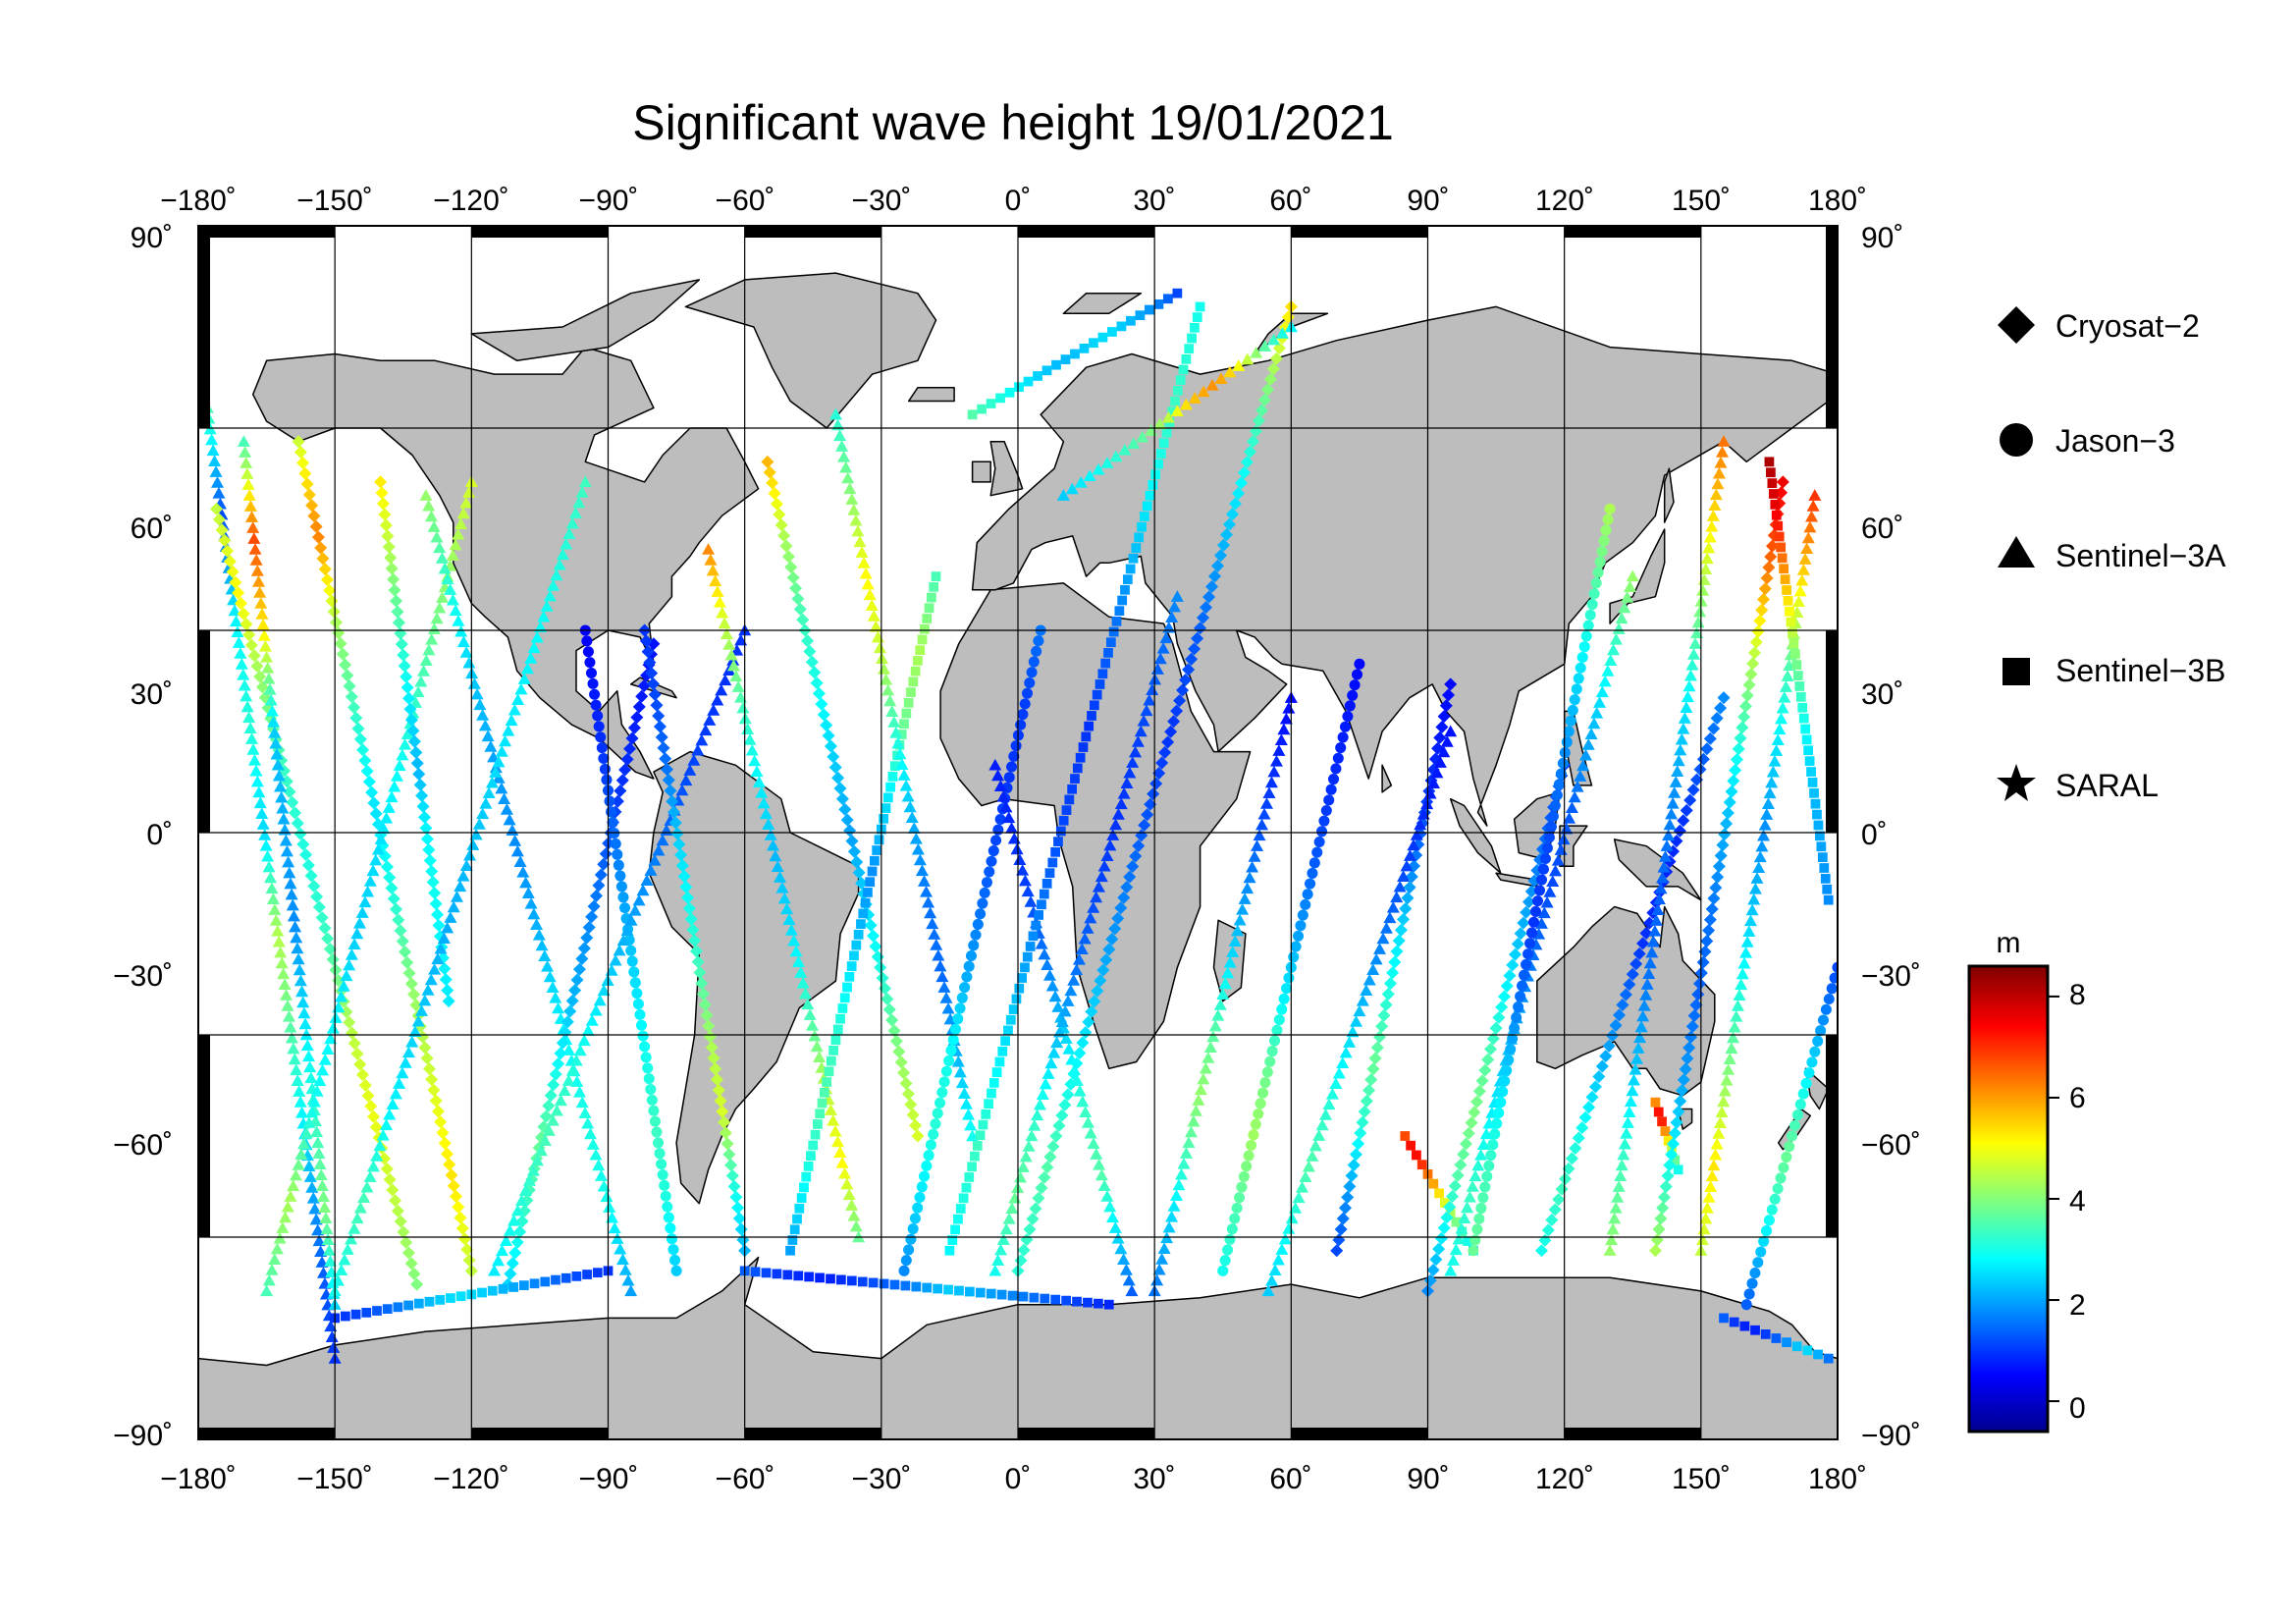  Describe the element at coordinates (2016, 782) in the screenshot. I see `star-icon` at that location.